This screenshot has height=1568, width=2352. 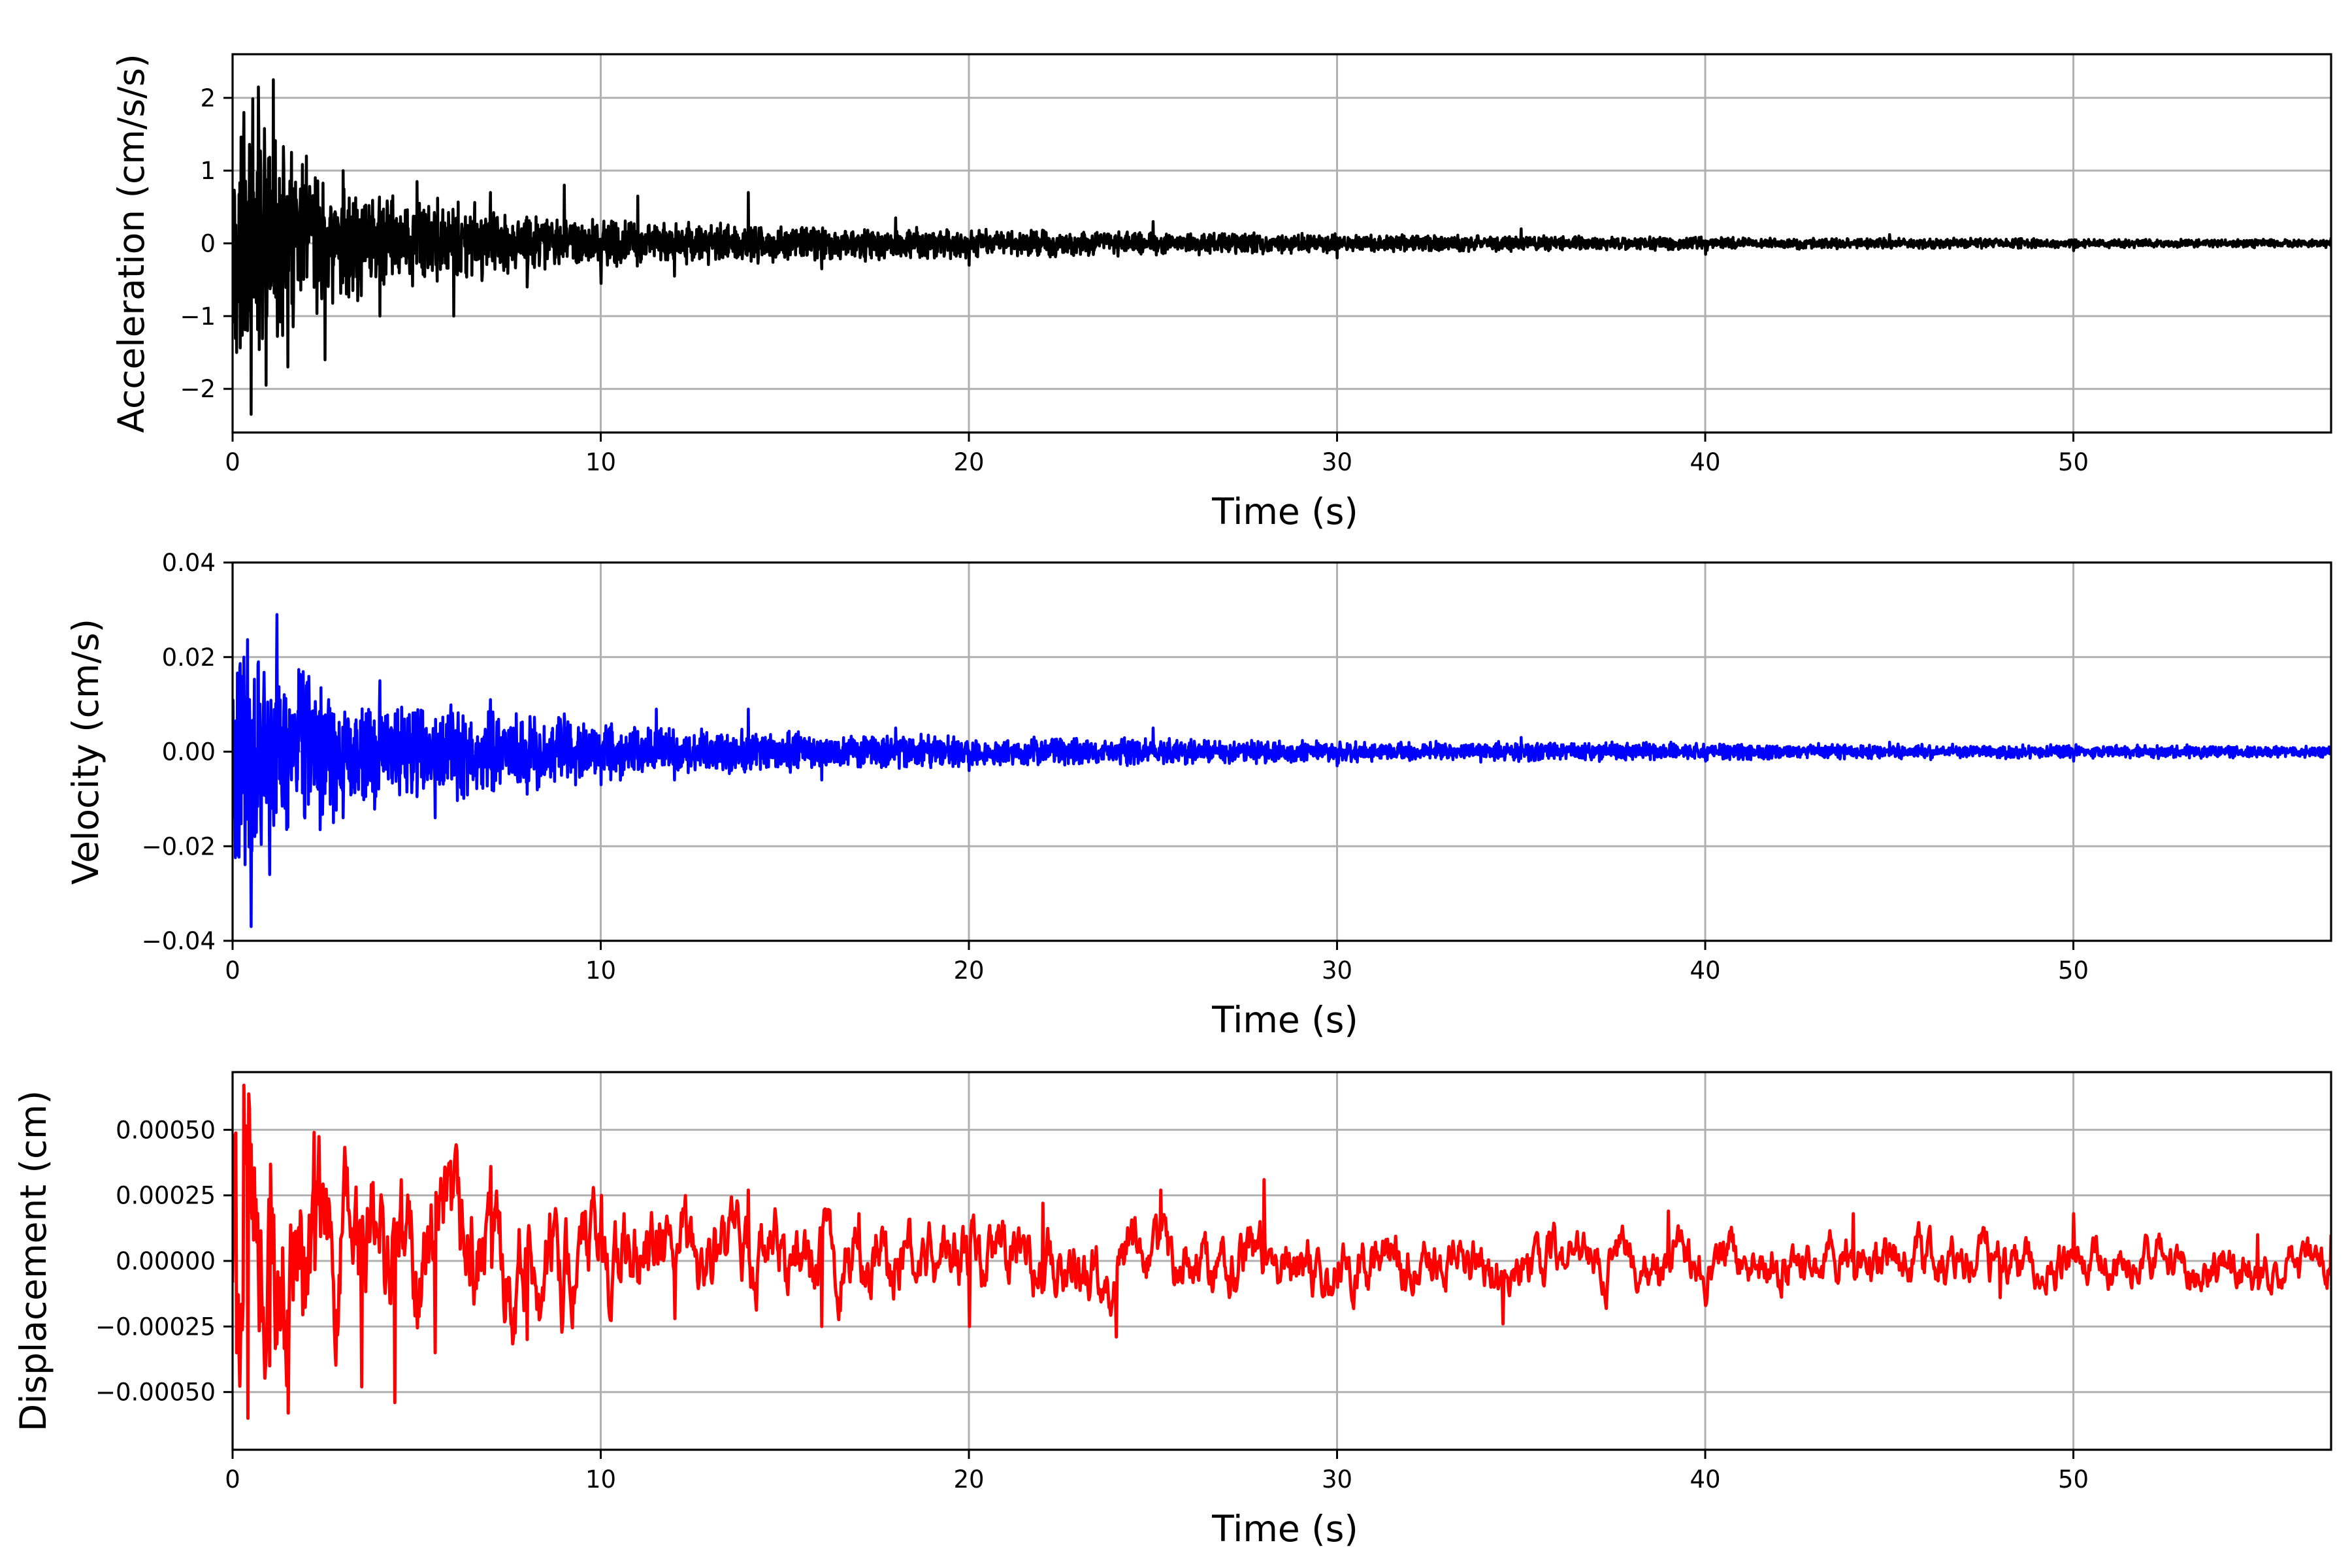 What do you see at coordinates (85, 752) in the screenshot?
I see `y-axis-label: Velocity (cm/s)` at bounding box center [85, 752].